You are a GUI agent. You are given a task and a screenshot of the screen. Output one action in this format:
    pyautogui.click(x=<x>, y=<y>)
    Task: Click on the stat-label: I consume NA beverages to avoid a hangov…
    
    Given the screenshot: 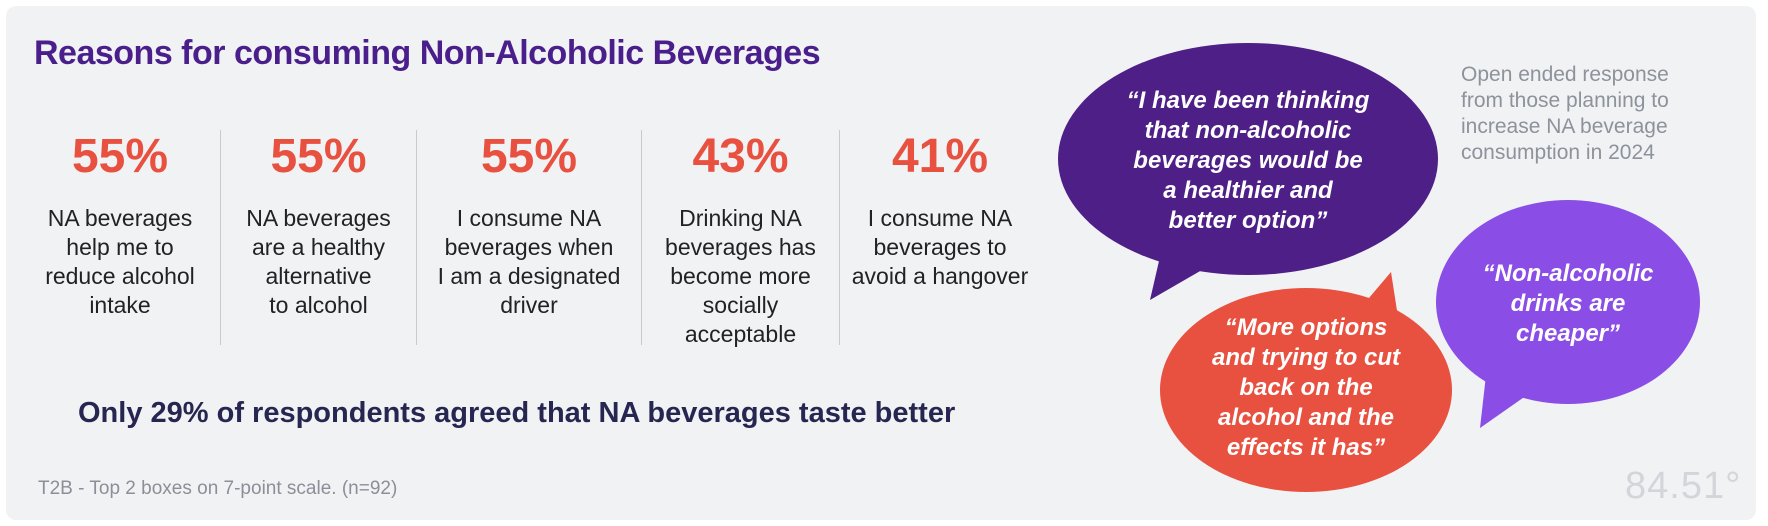 What is the action you would take?
    pyautogui.click(x=940, y=247)
    